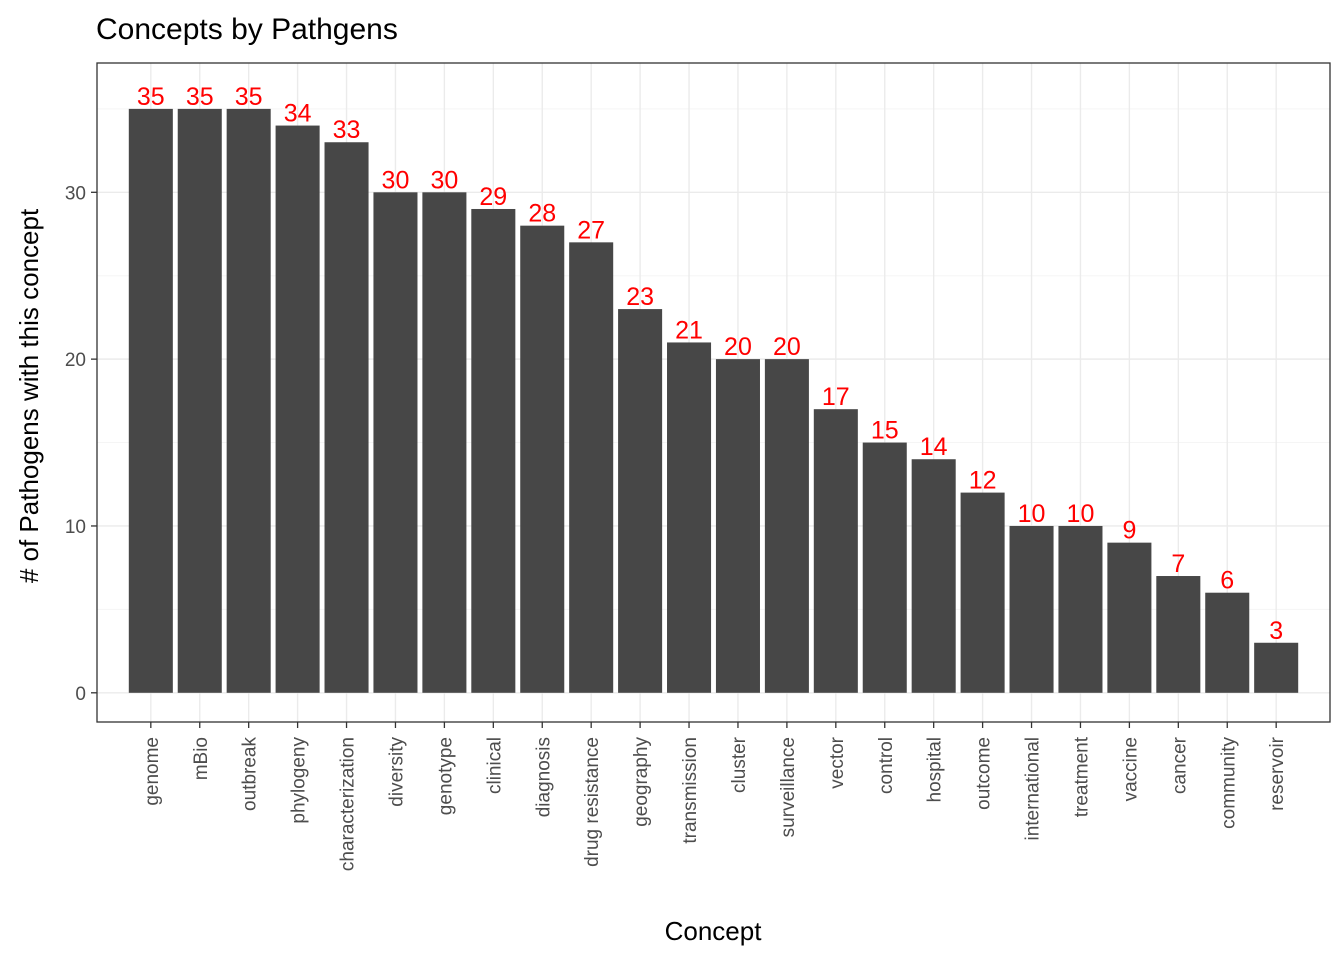 This screenshot has width=1344, height=960. What do you see at coordinates (80, 694) in the screenshot?
I see `y-tick-label: 0` at bounding box center [80, 694].